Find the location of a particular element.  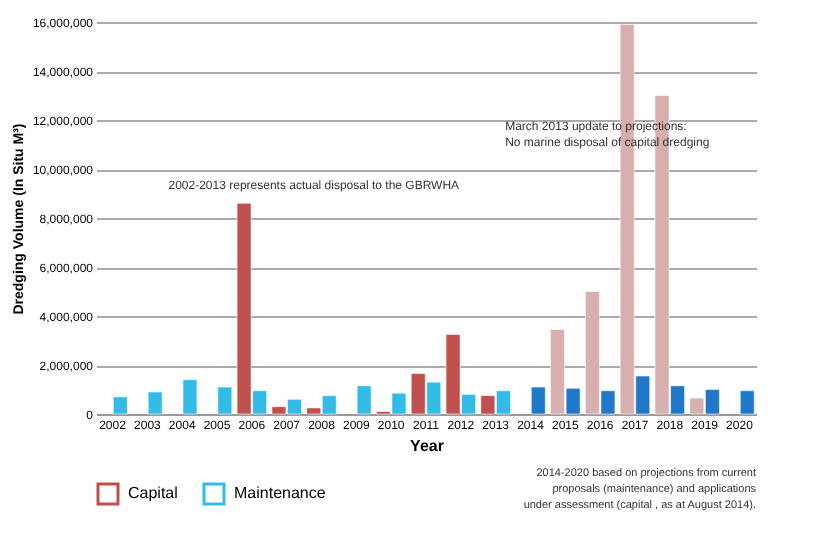

legend-label: Capital is located at coordinates (153, 493).